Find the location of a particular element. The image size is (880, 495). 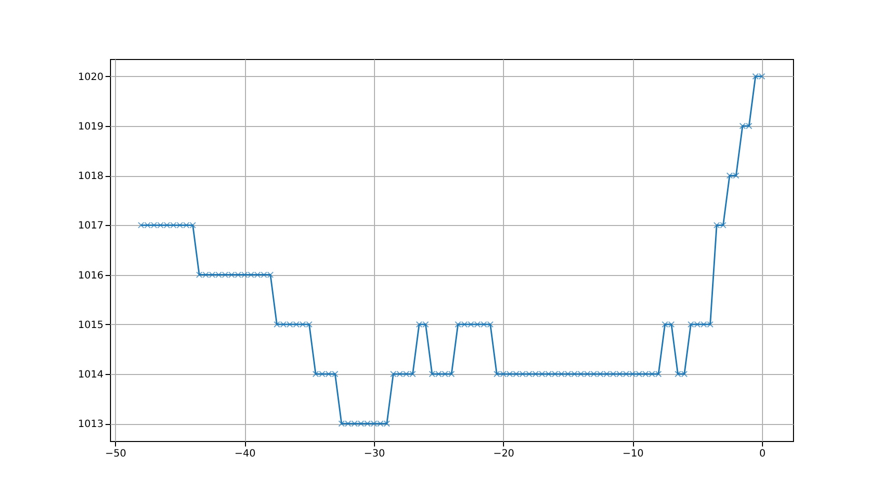

x-tick-label: −40 is located at coordinates (245, 454).